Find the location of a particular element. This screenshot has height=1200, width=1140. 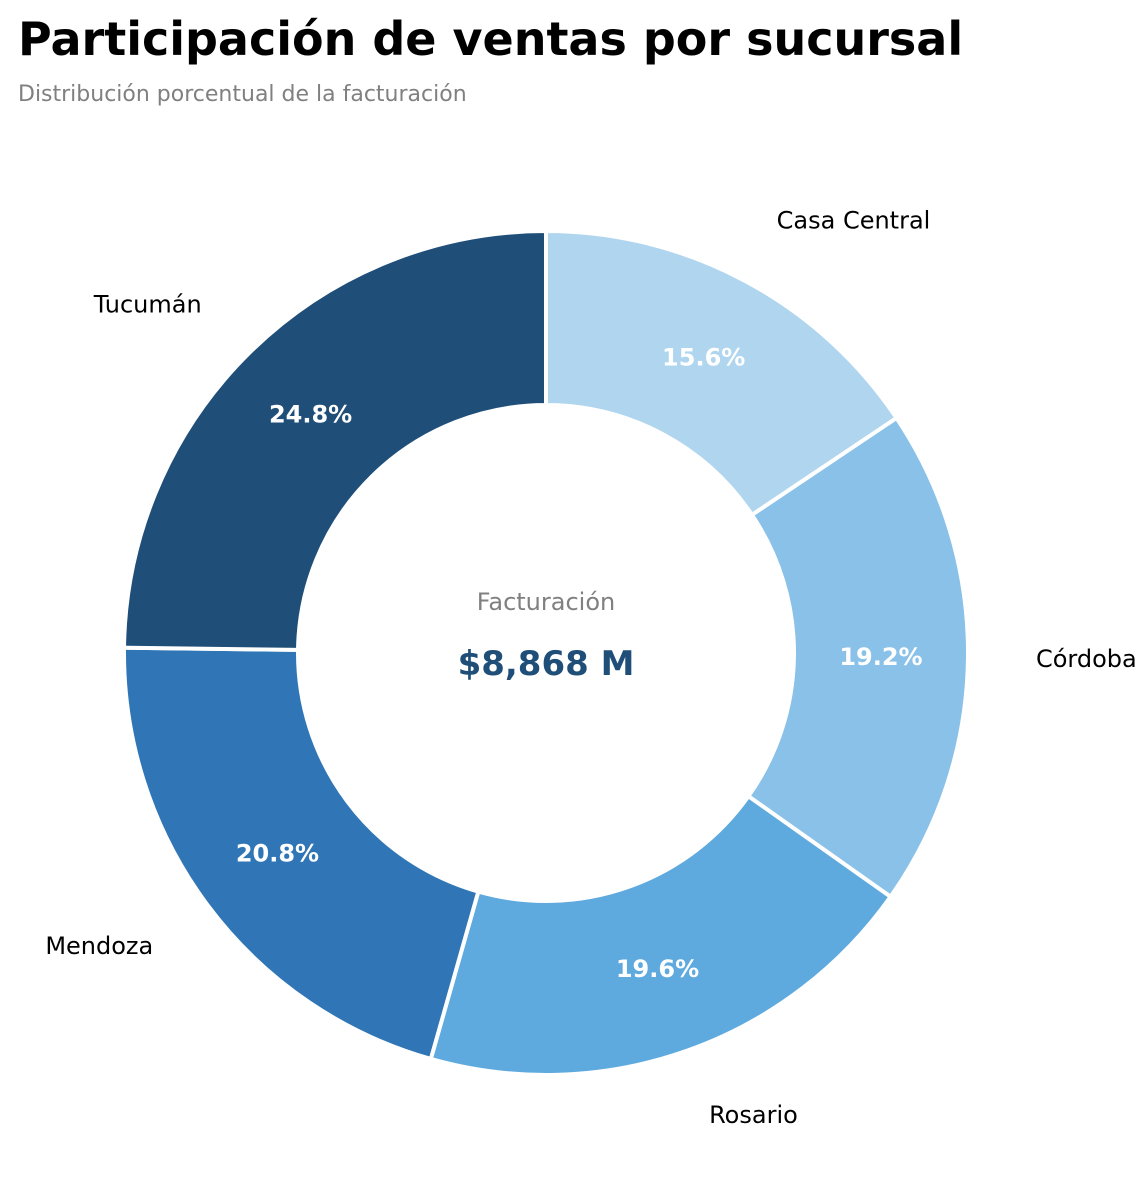

pct-label-tucuman: 24.8% is located at coordinates (310, 415).